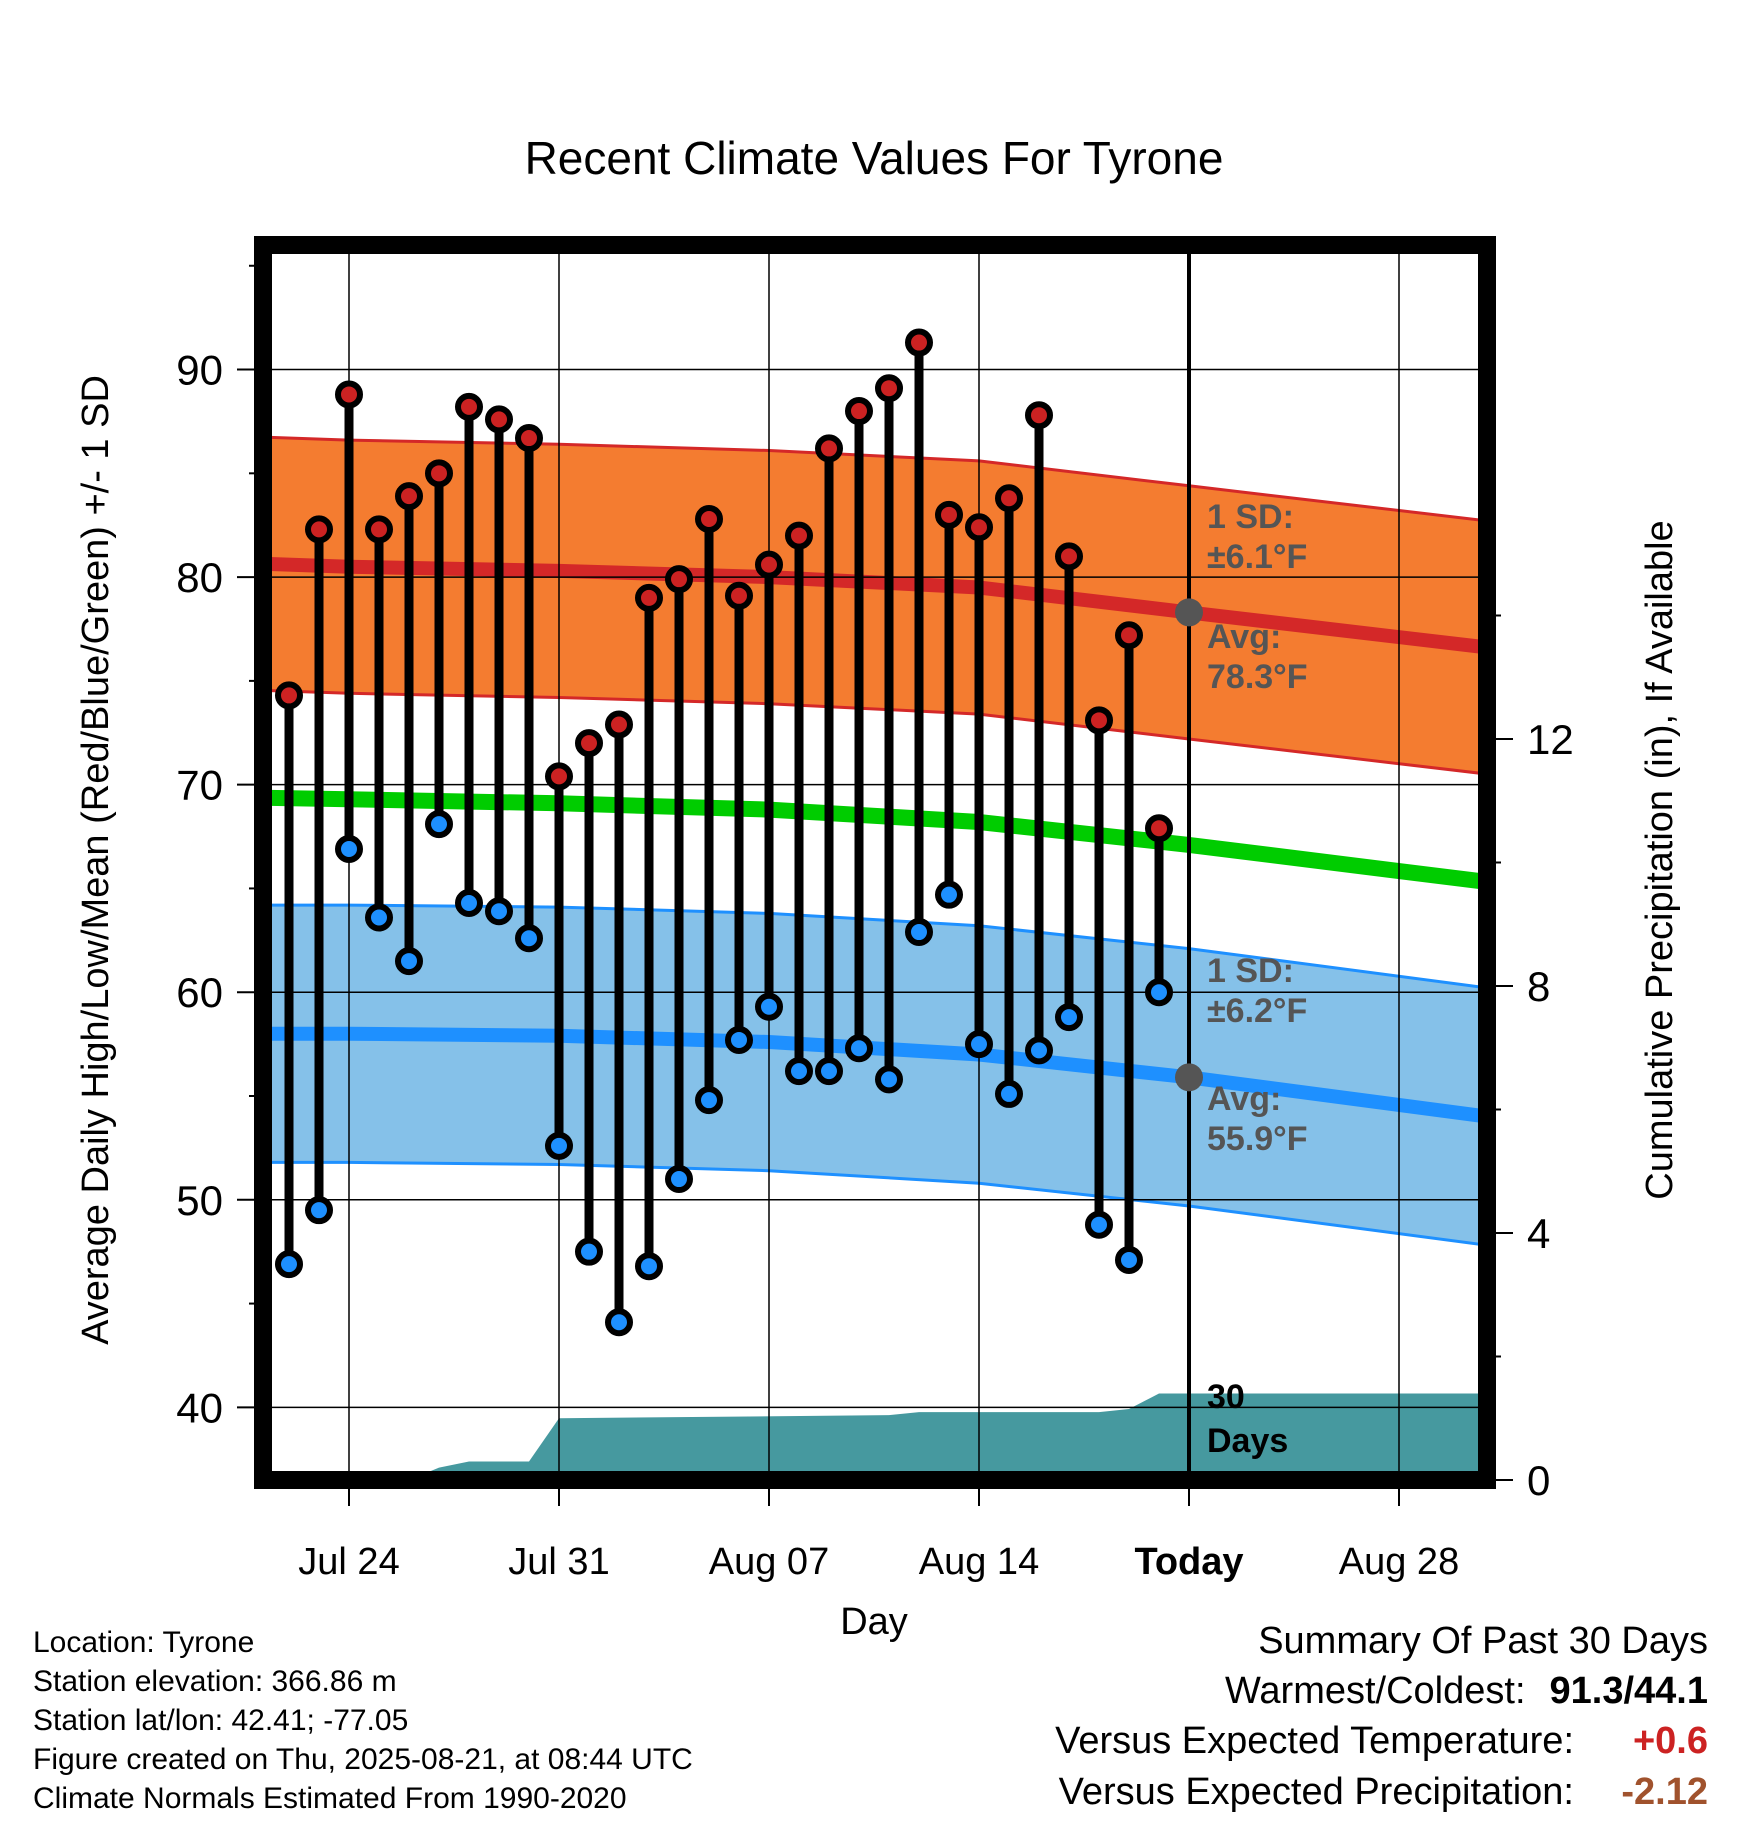 Image resolution: width=1748 pixels, height=1828 pixels. Describe the element at coordinates (1247, 1441) in the screenshot. I see `precip-label-days: Days` at that location.